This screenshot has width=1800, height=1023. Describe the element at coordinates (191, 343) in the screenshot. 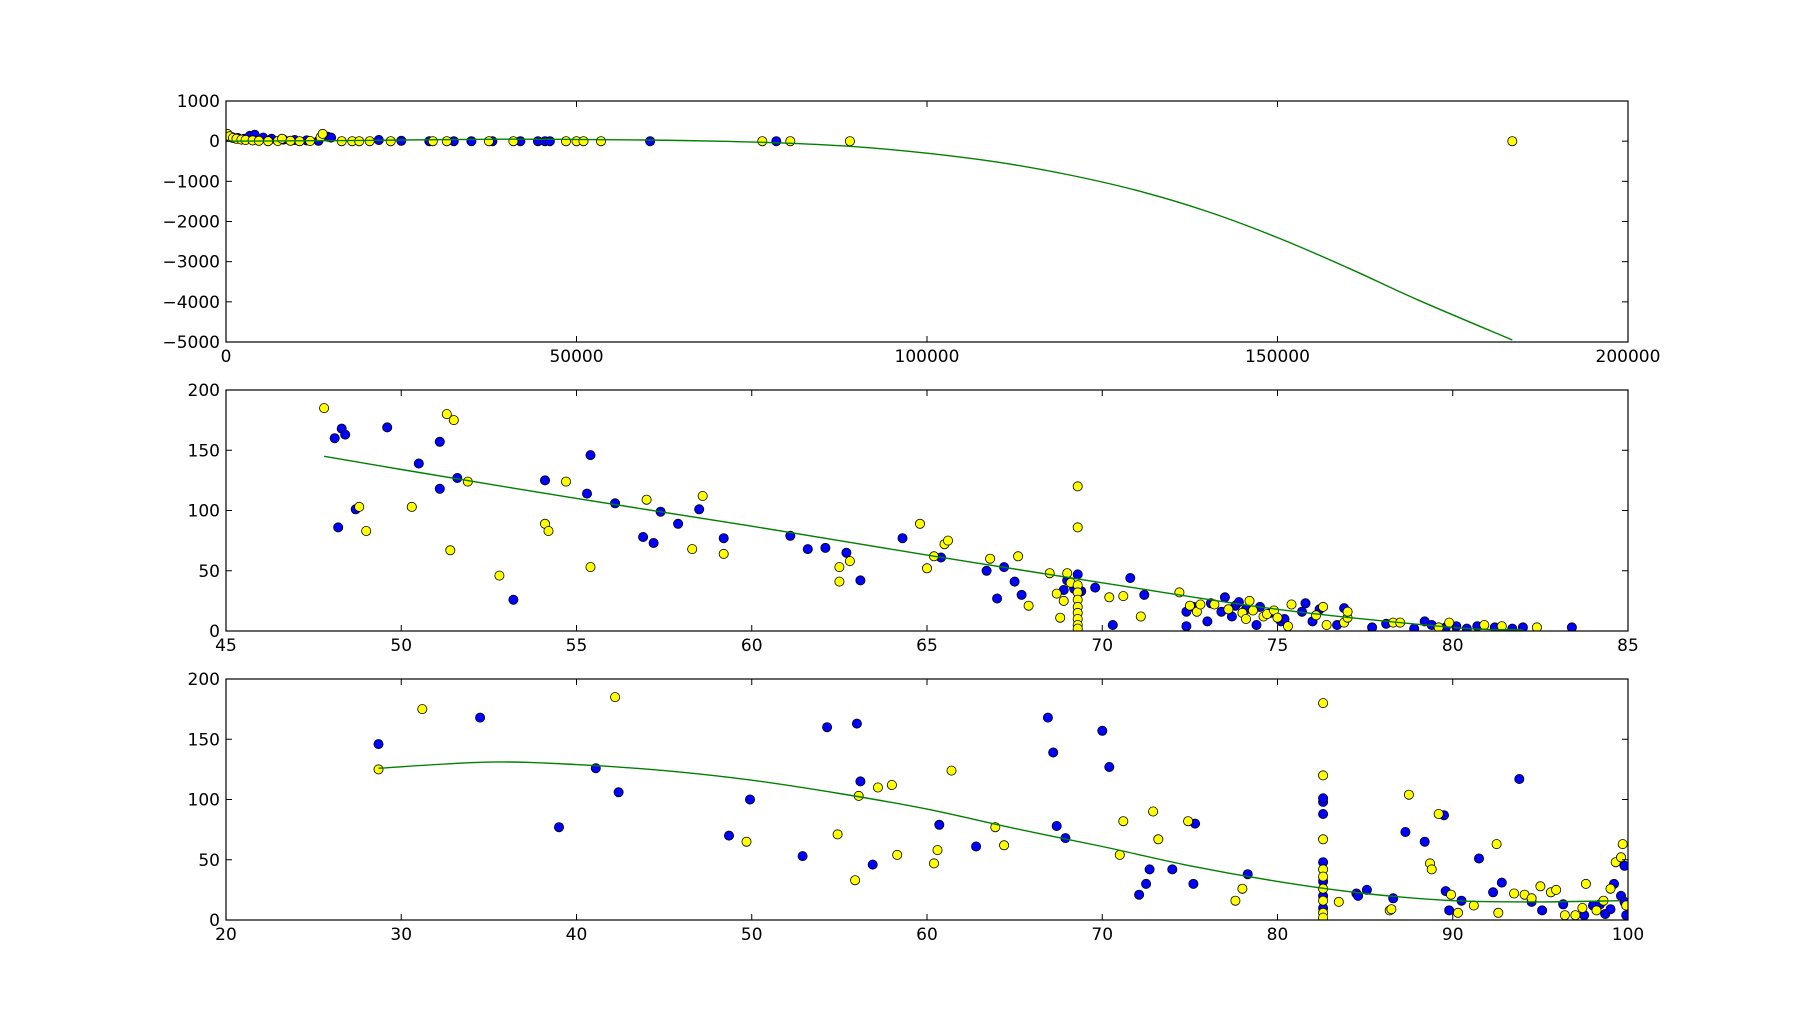

I see `y-tick-label: −5000` at that location.